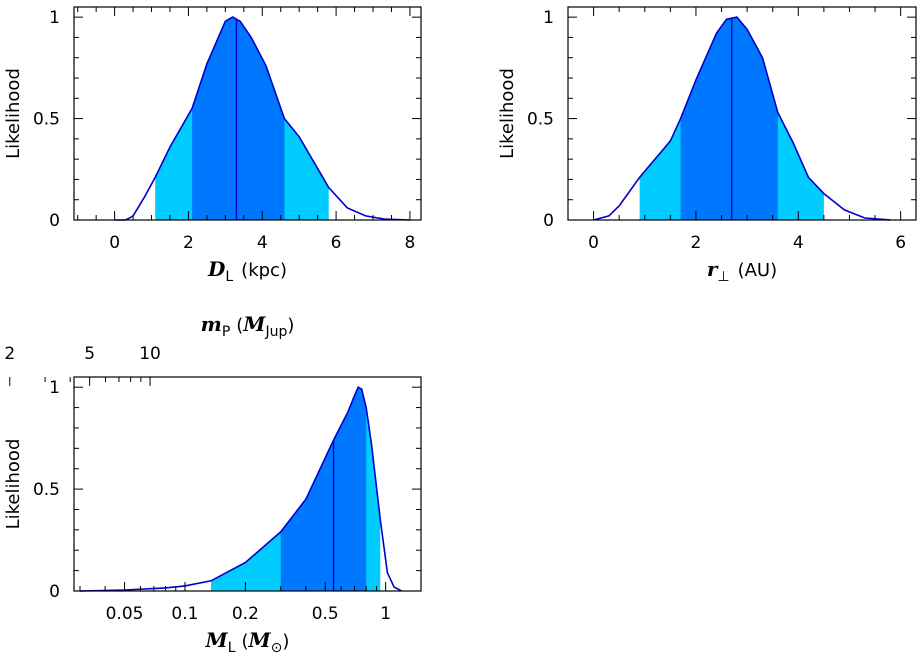  I want to click on x-axis-symbol: D, so click(216, 269).